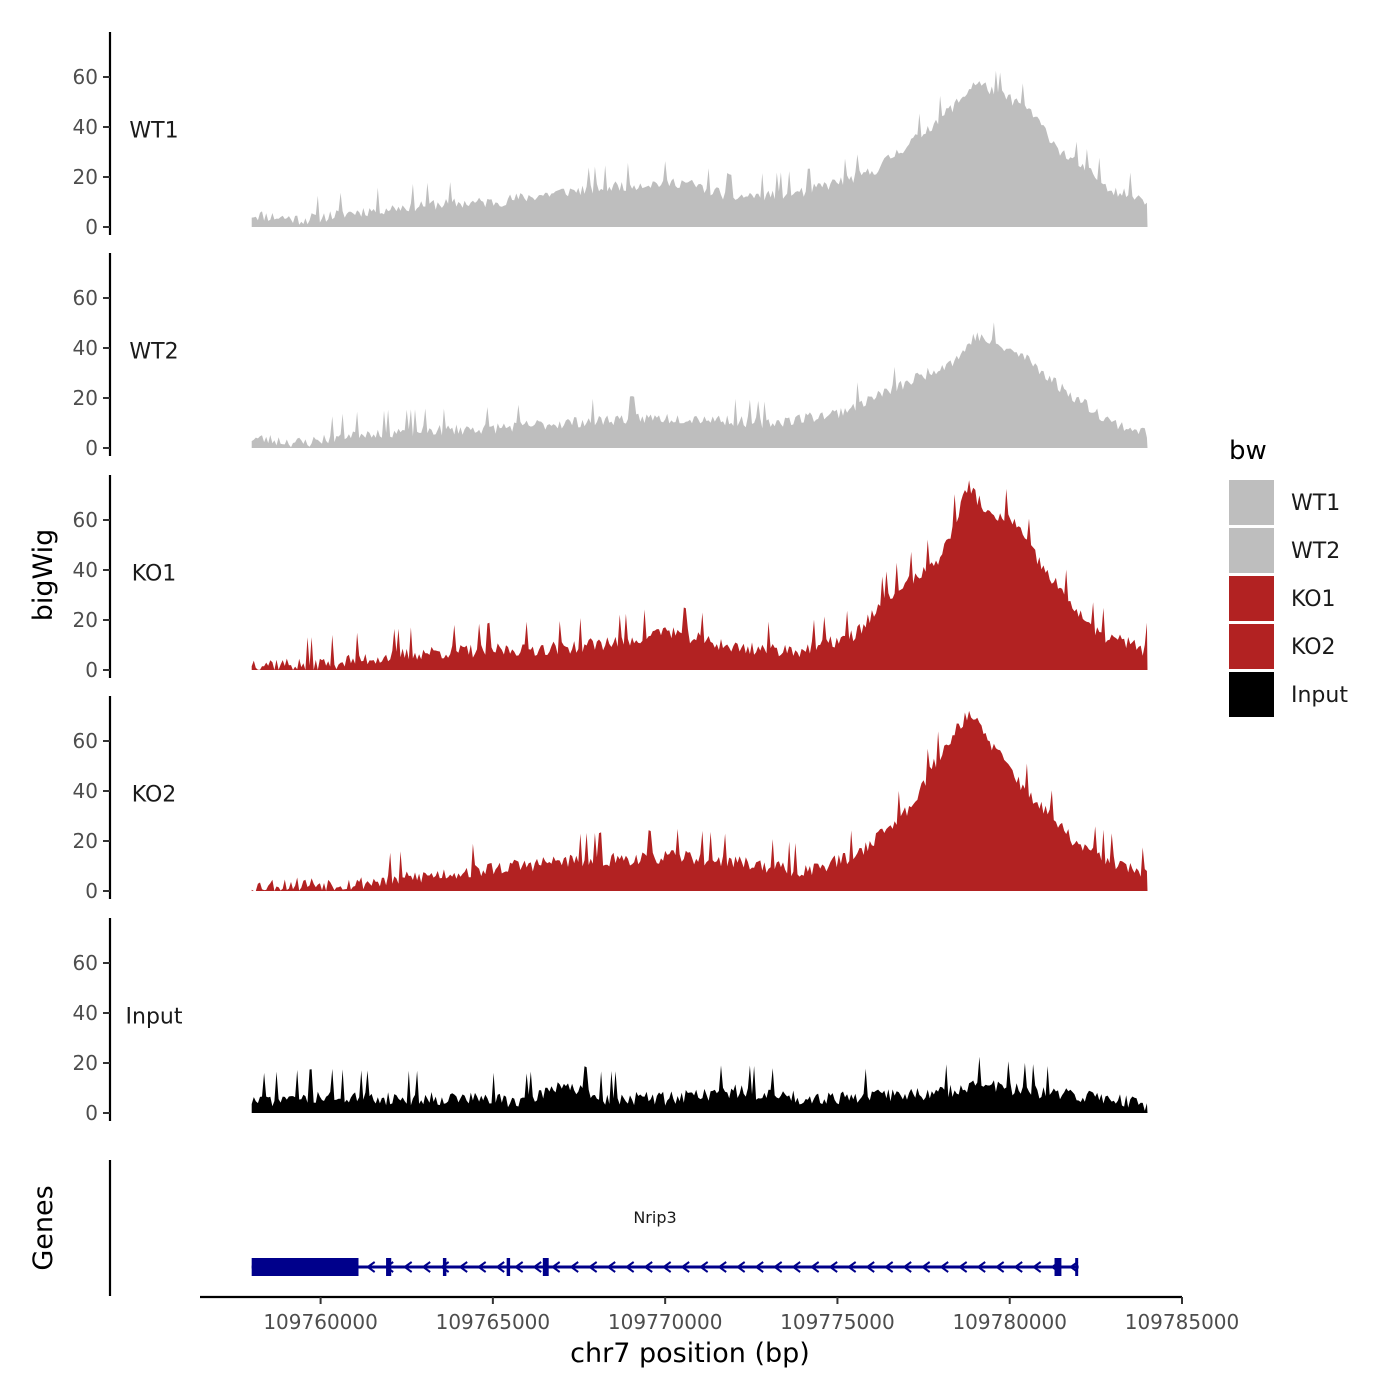  What do you see at coordinates (1319, 695) in the screenshot?
I see `legend-label-input: Input` at bounding box center [1319, 695].